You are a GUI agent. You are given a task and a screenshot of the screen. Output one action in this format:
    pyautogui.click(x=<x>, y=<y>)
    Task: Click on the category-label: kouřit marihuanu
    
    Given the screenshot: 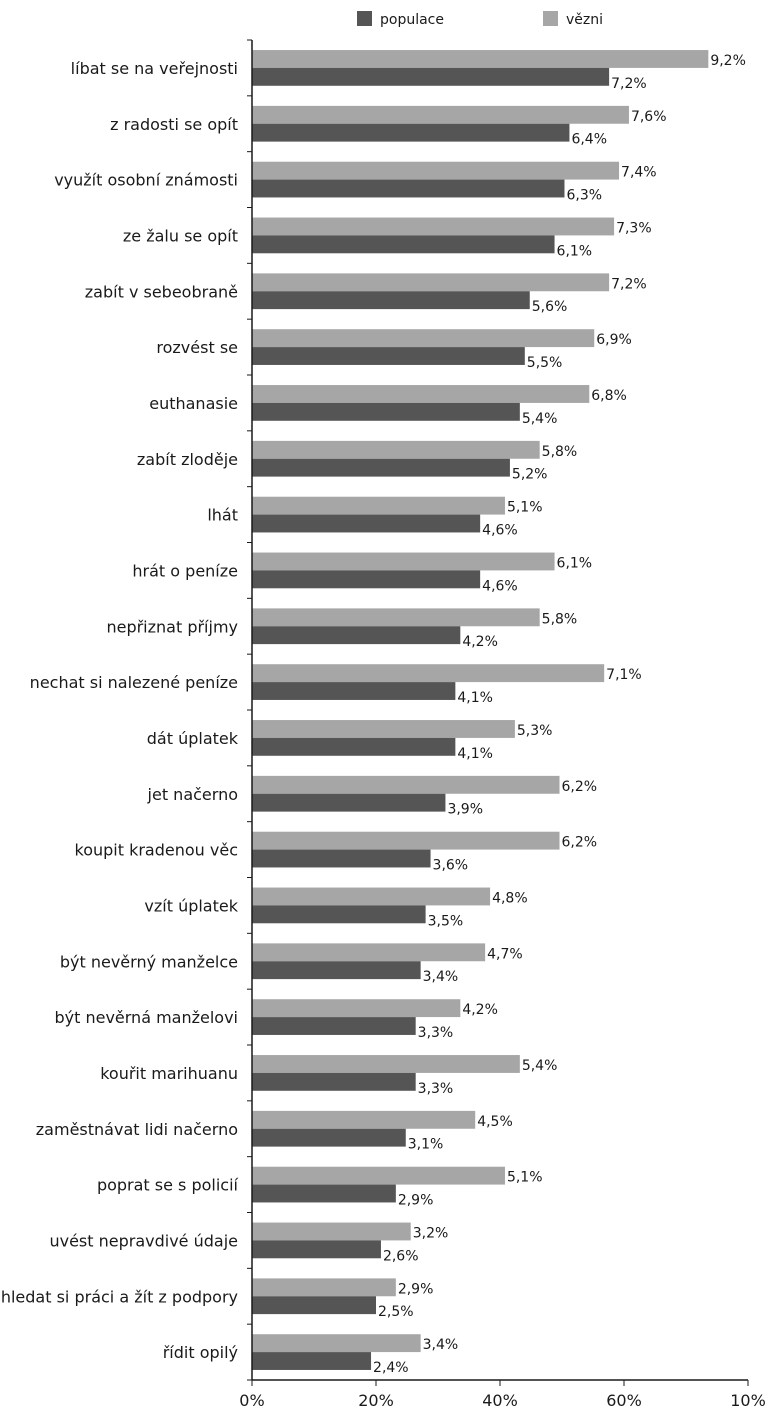 What is the action you would take?
    pyautogui.click(x=169, y=1073)
    